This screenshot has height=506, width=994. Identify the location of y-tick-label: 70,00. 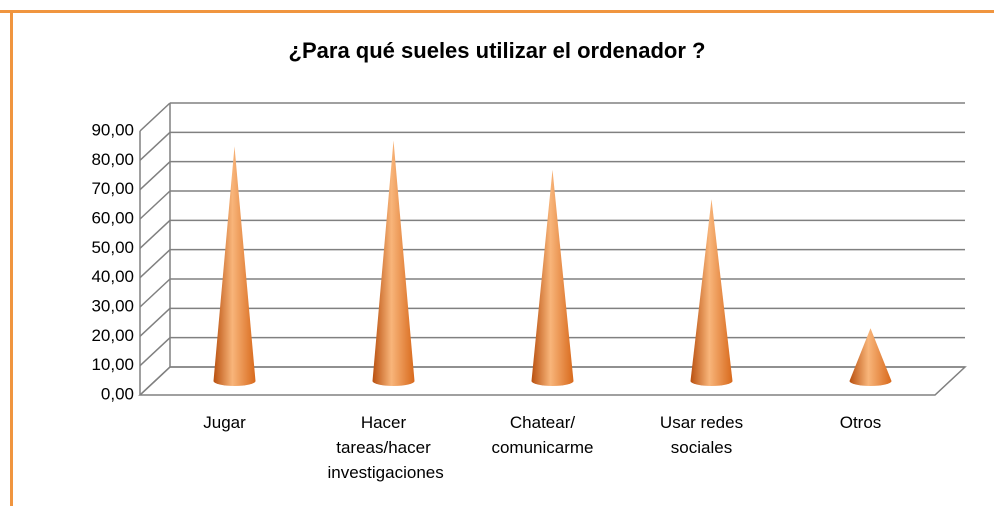
(112, 188).